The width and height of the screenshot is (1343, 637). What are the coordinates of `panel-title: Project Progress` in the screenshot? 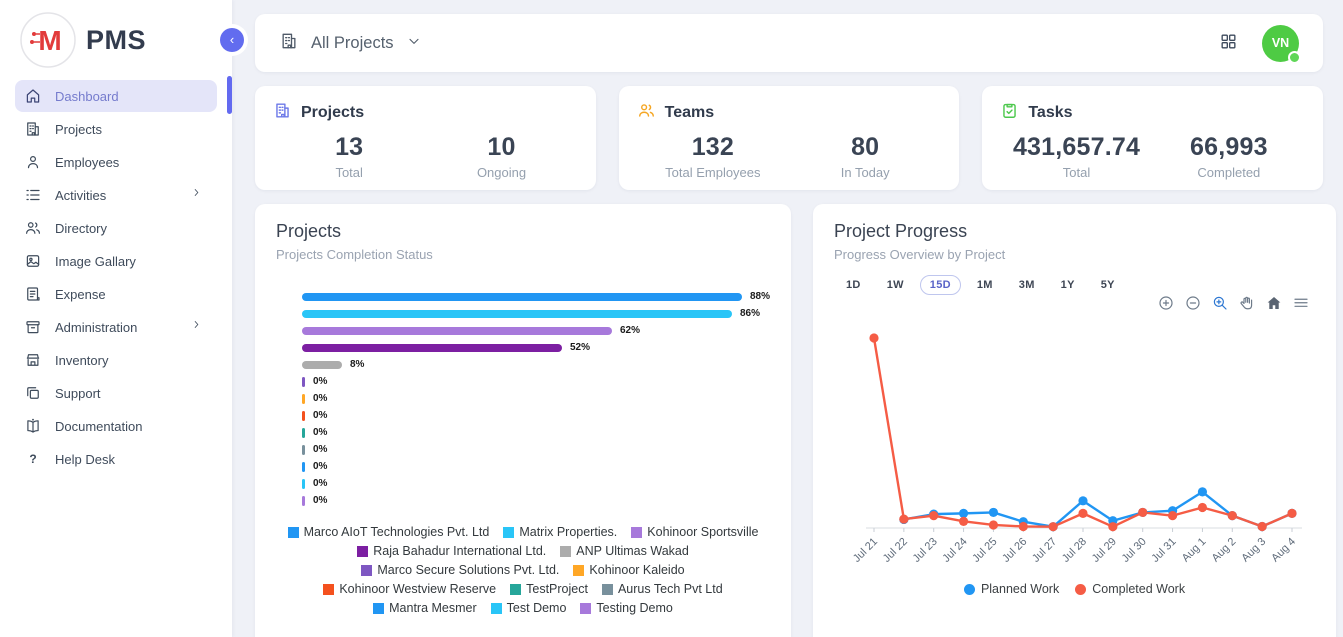 It's located at (901, 231).